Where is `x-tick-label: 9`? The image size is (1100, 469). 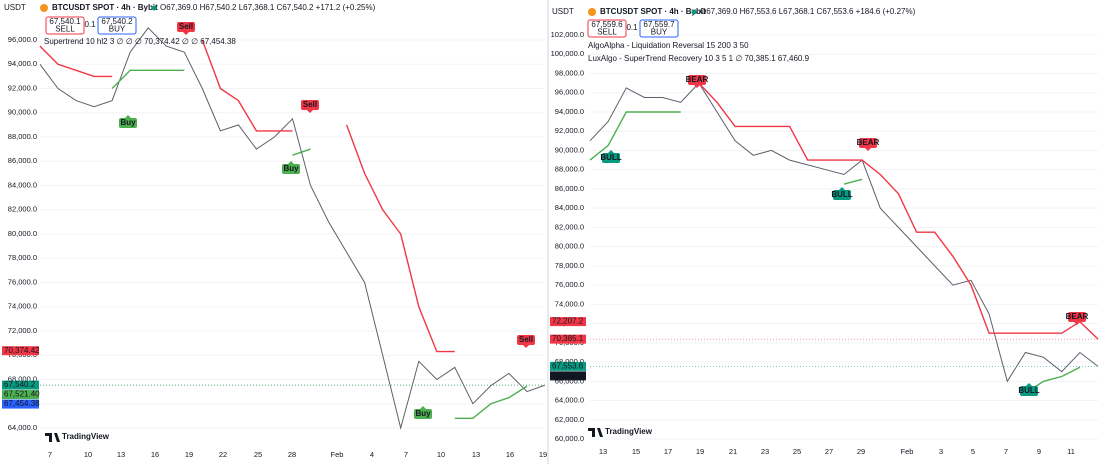 x-tick-label: 9 is located at coordinates (1039, 451).